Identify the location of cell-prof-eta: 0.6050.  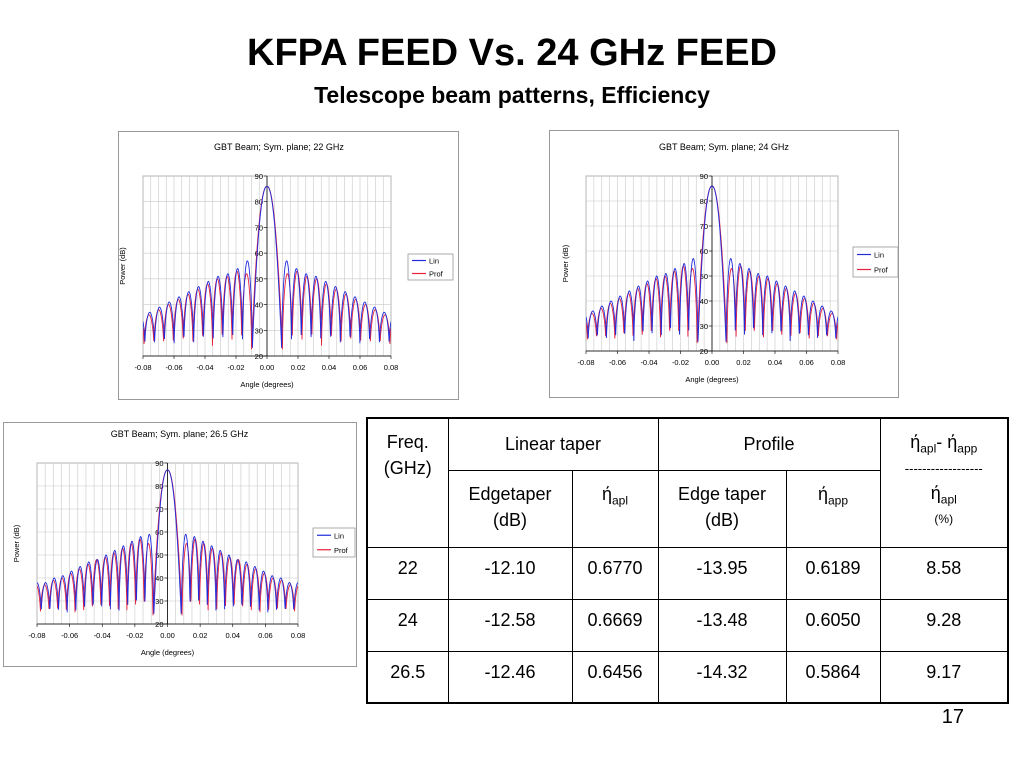
(833, 625).